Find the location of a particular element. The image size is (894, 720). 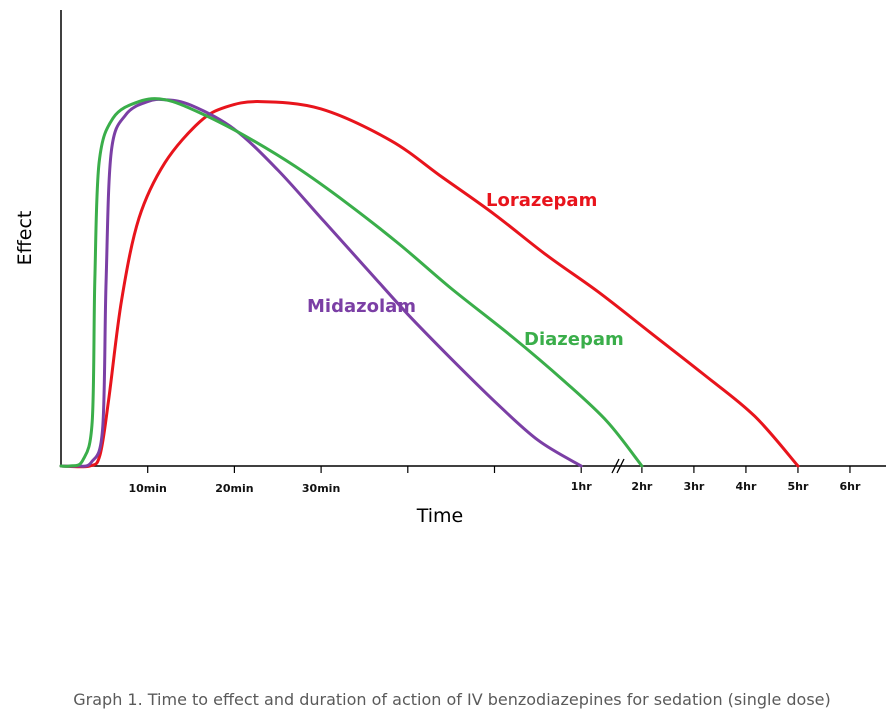

x-axis-title: Time is located at coordinates (440, 516).